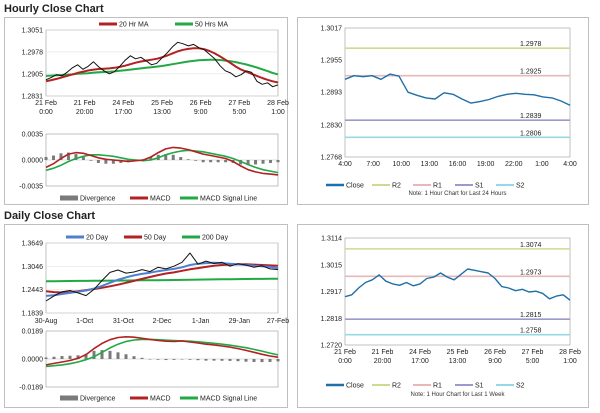 The image size is (600, 413). I want to click on pivot-r1-label: 1.2925, so click(531, 72).